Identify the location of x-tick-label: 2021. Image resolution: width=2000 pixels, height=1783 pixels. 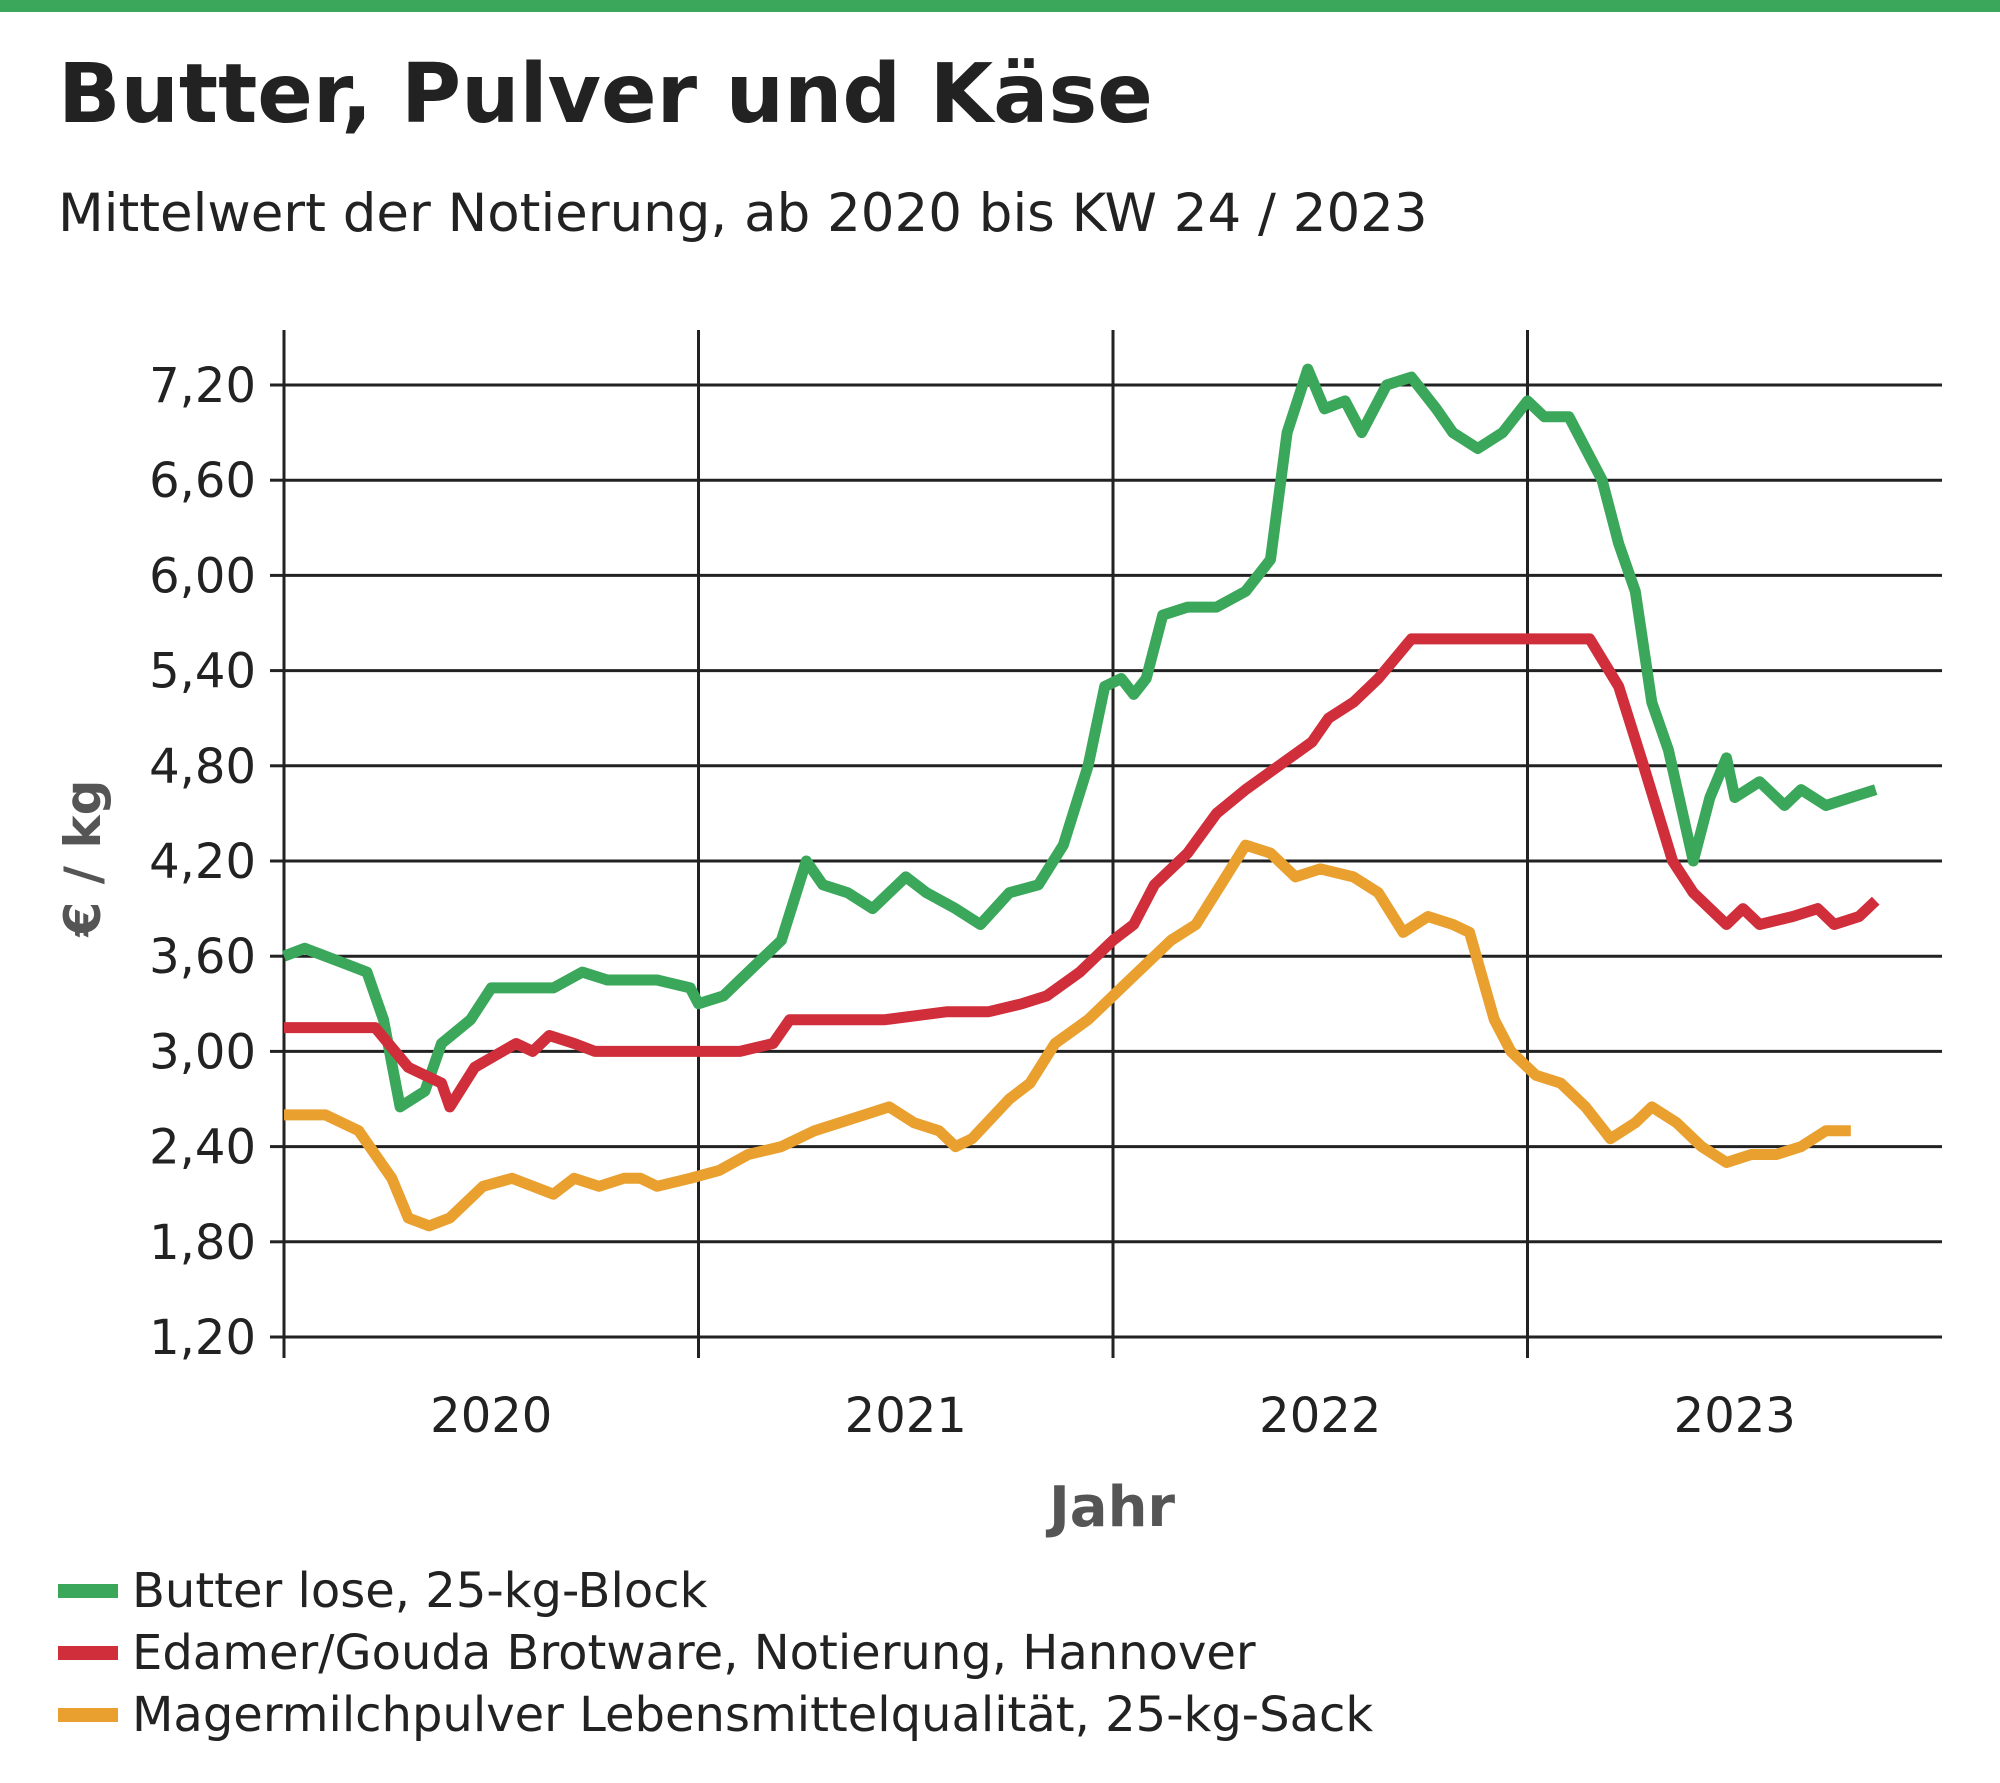
(906, 1416).